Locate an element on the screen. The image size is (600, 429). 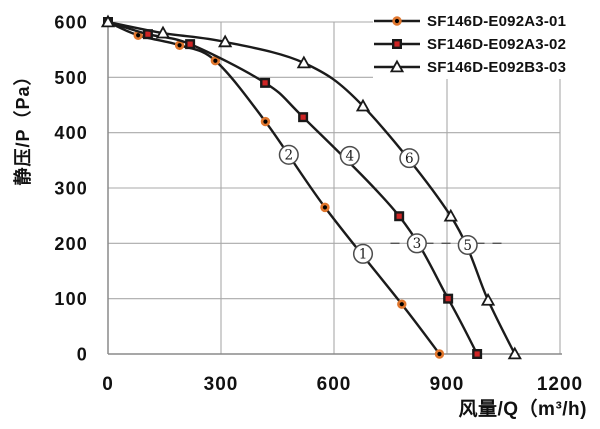
annotation-digit: 4 is located at coordinates (350, 157).